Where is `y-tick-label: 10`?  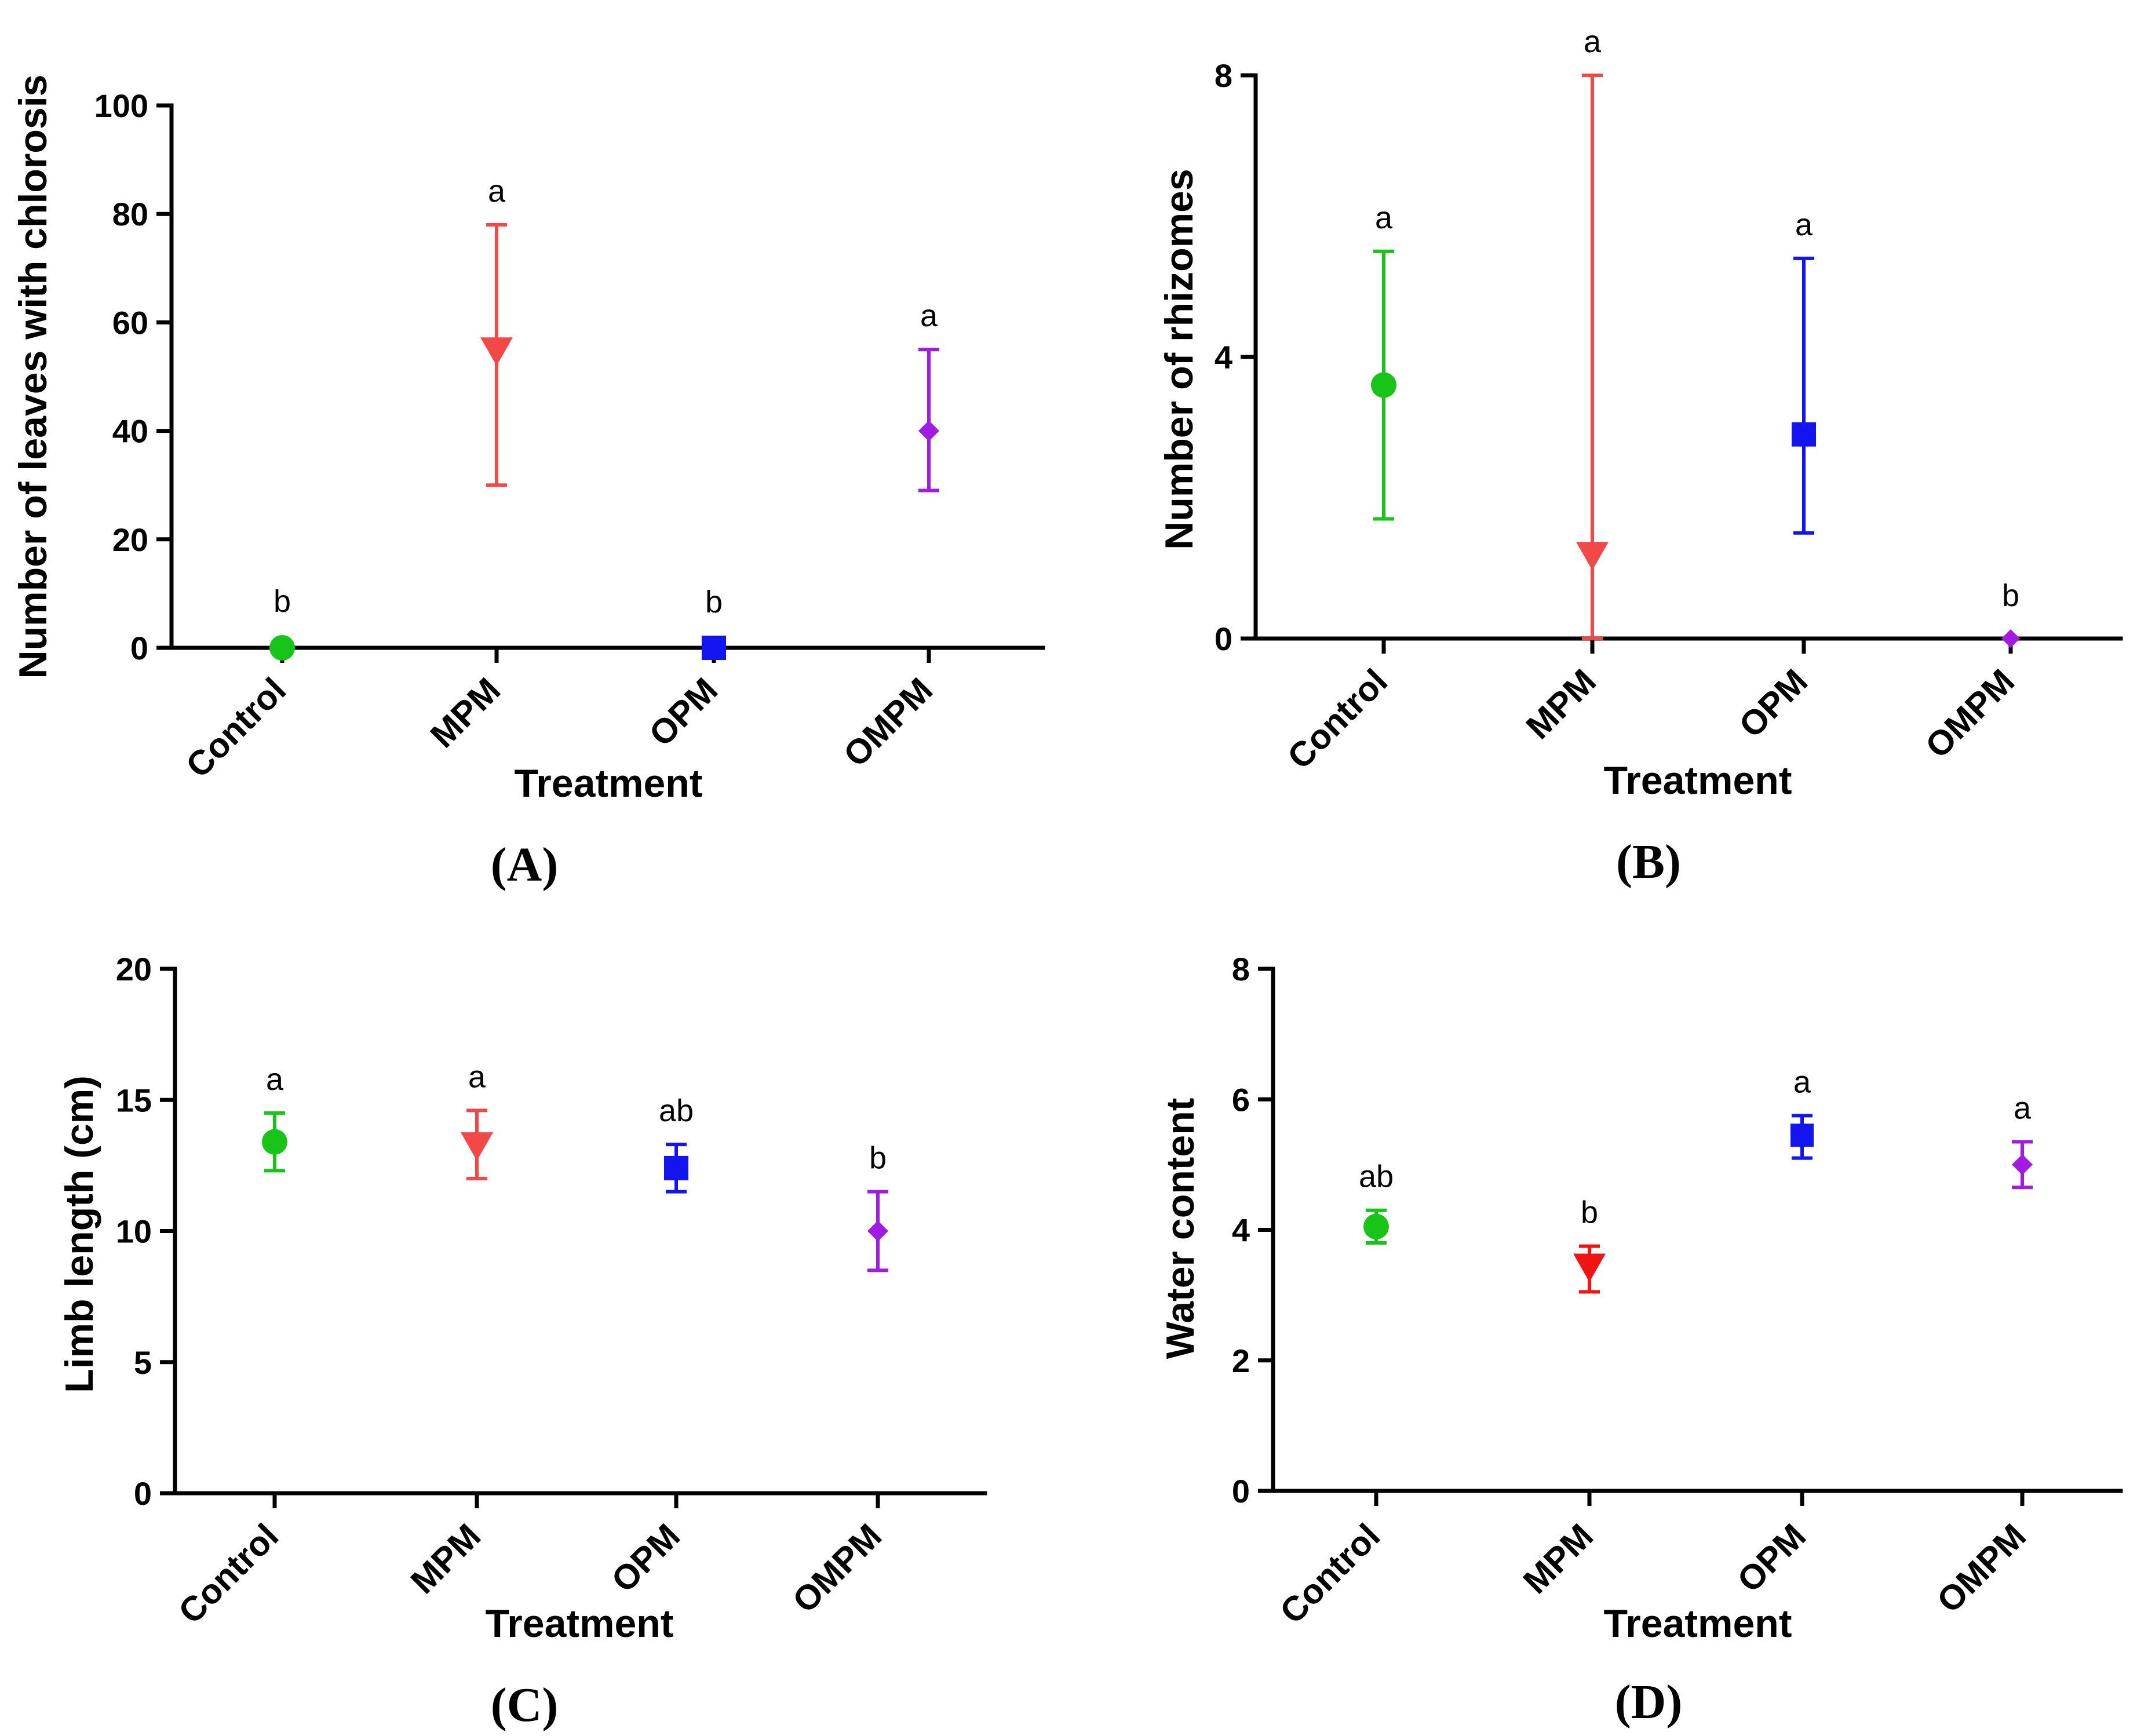
y-tick-label: 10 is located at coordinates (134, 1231).